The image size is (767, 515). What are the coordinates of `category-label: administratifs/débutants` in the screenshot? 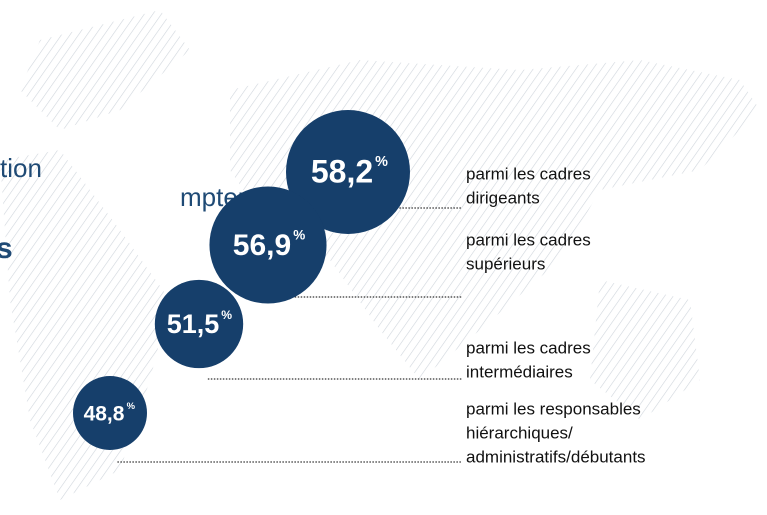 It's located at (556, 456).